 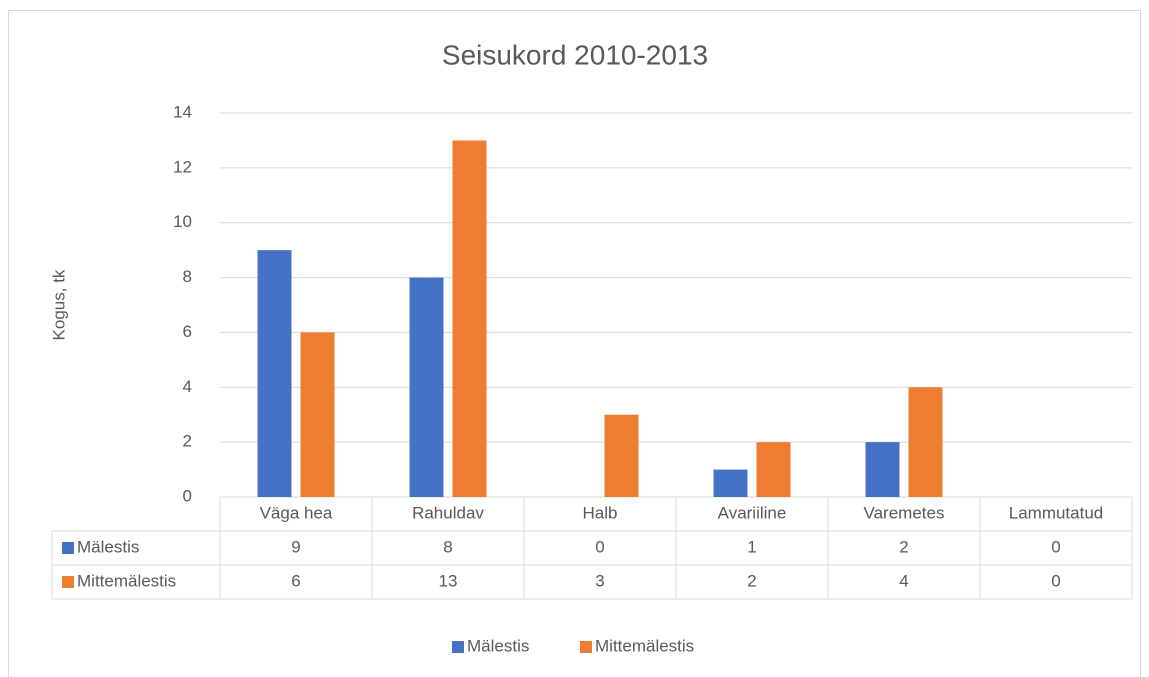 I want to click on x-tick-label: Halb, so click(x=600, y=512).